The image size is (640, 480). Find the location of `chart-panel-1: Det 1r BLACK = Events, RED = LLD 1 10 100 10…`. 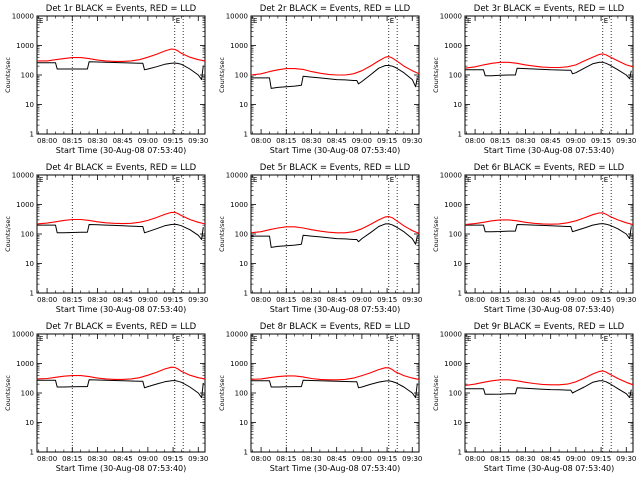

chart-panel-1: Det 1r BLACK = Events, RED = LLD 1 10 100 10… is located at coordinates (106, 79).